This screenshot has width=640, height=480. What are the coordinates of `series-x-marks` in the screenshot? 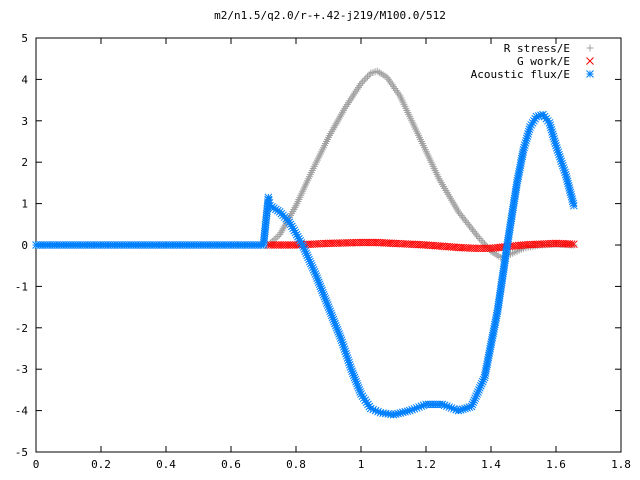 It's located at (421, 245).